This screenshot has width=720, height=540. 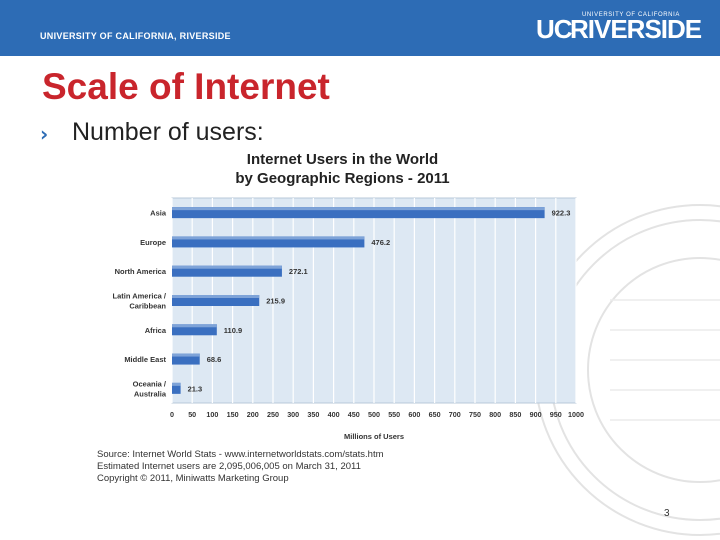 I want to click on category-label: Australia, so click(x=150, y=393).